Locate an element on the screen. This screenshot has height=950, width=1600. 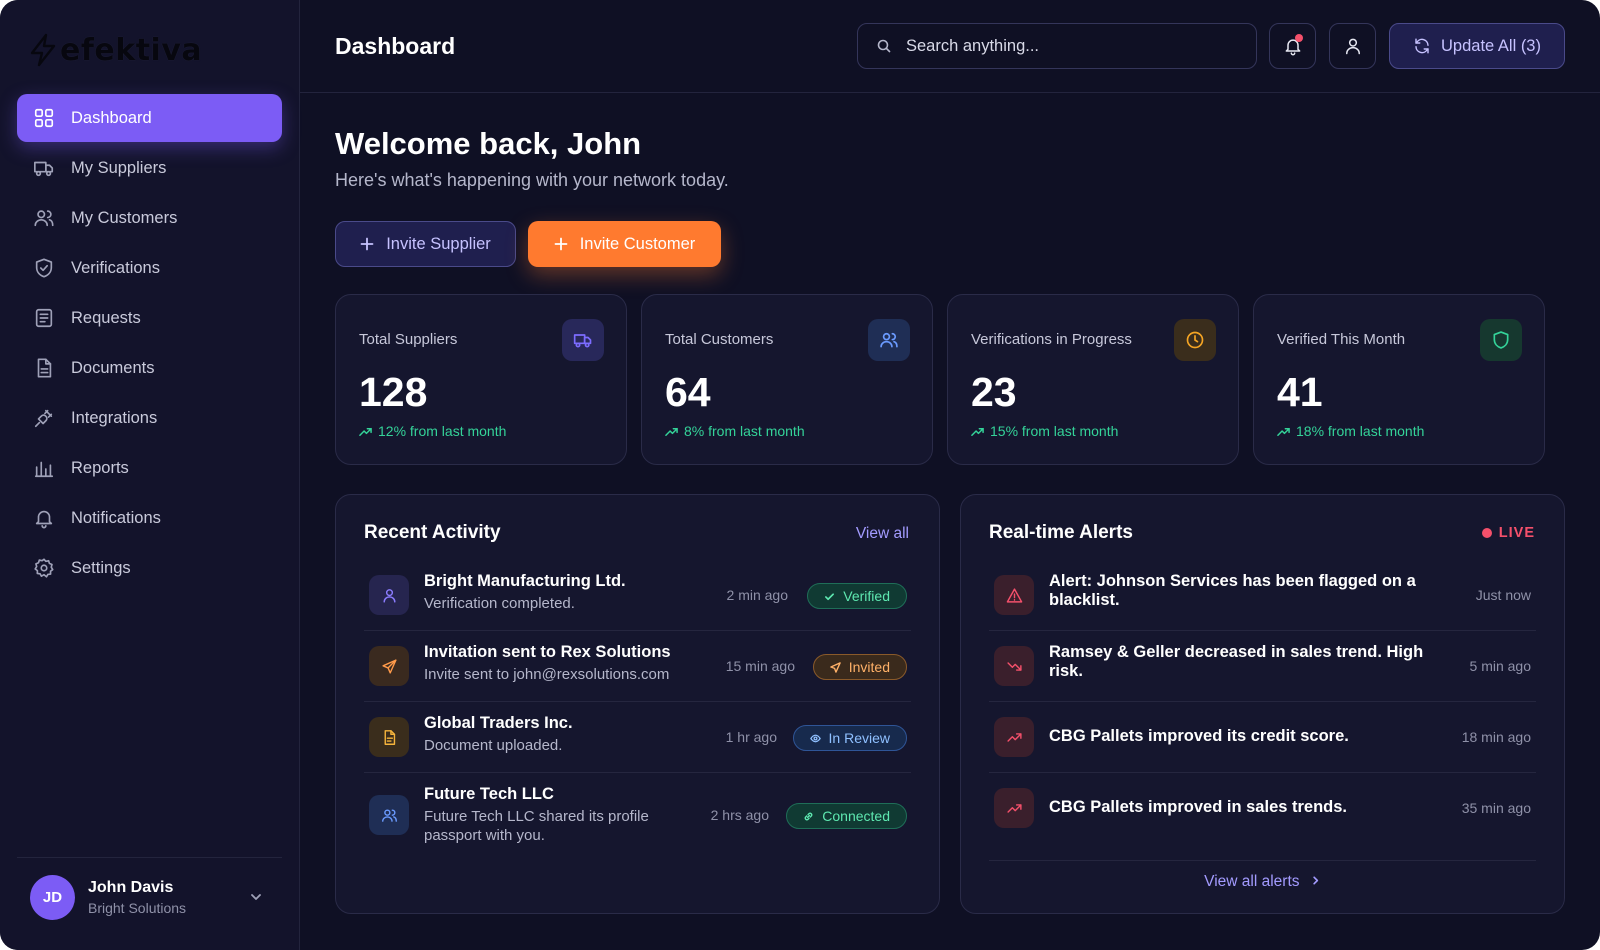
trend-down-icon is located at coordinates (1014, 666).